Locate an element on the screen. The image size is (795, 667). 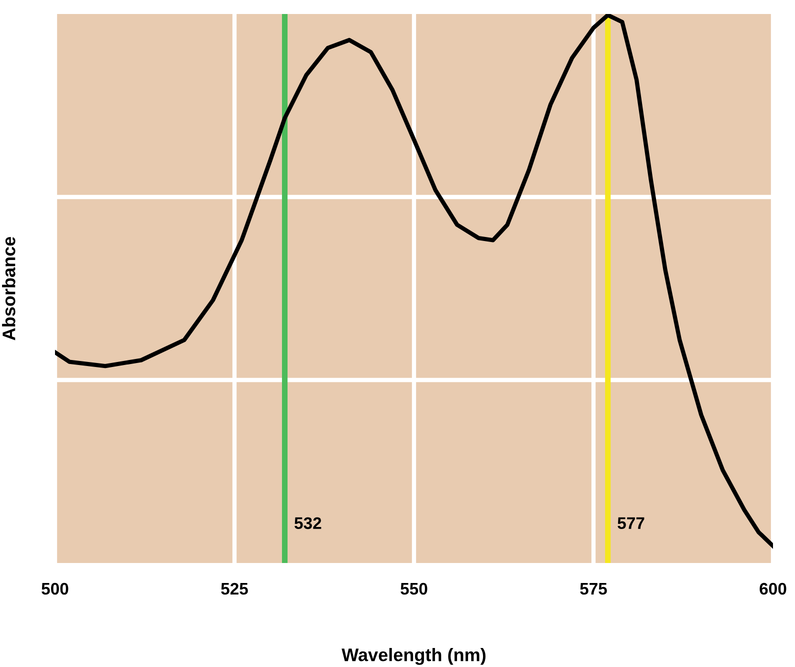
x-tick-label: 550 is located at coordinates (414, 588).